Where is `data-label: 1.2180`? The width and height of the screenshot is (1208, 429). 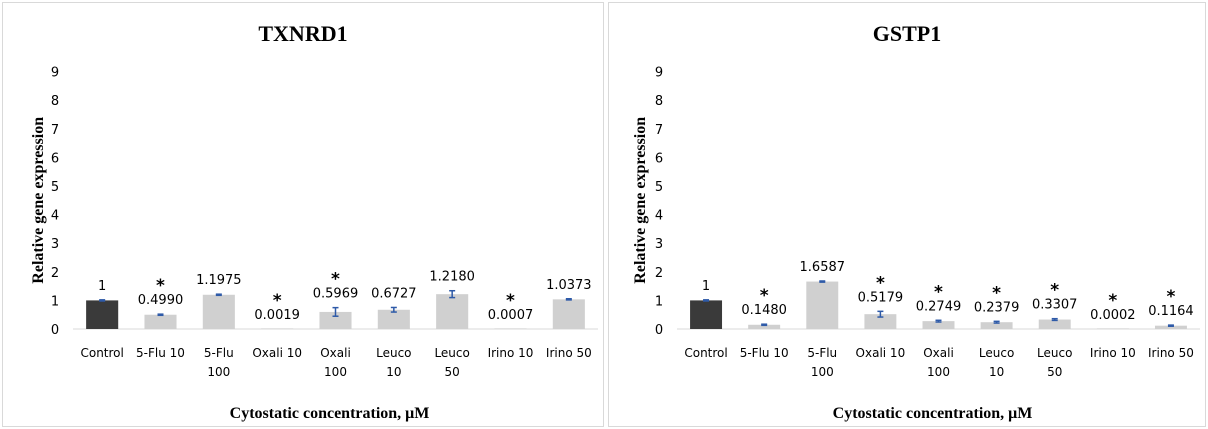
data-label: 1.2180 is located at coordinates (452, 277).